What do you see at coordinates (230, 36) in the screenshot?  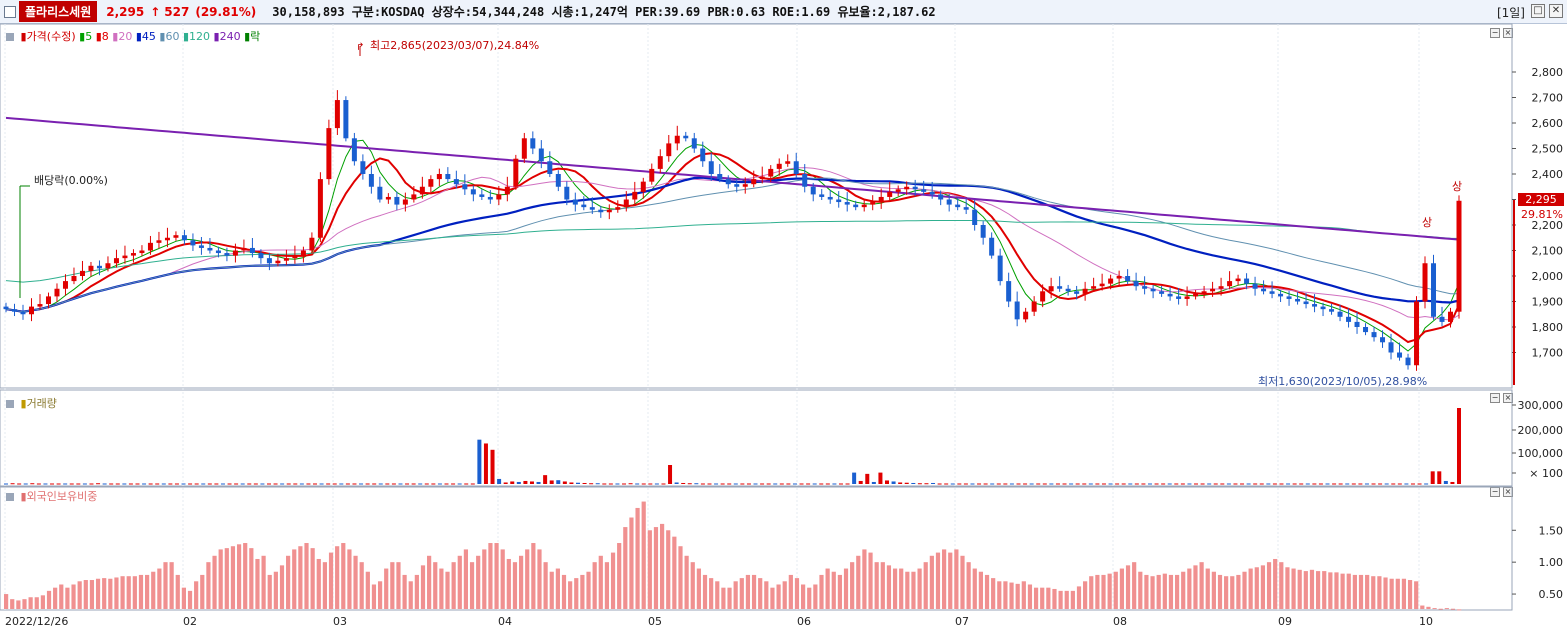 I see `legend-ma240: 240` at bounding box center [230, 36].